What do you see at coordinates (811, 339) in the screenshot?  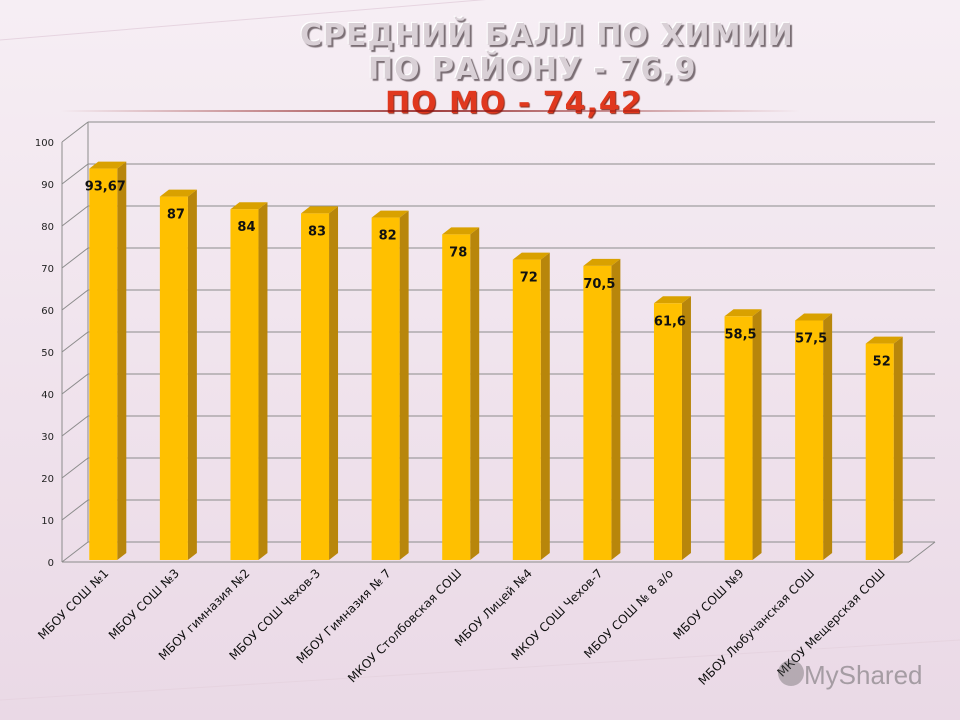 I see `data-label: 57,5` at bounding box center [811, 339].